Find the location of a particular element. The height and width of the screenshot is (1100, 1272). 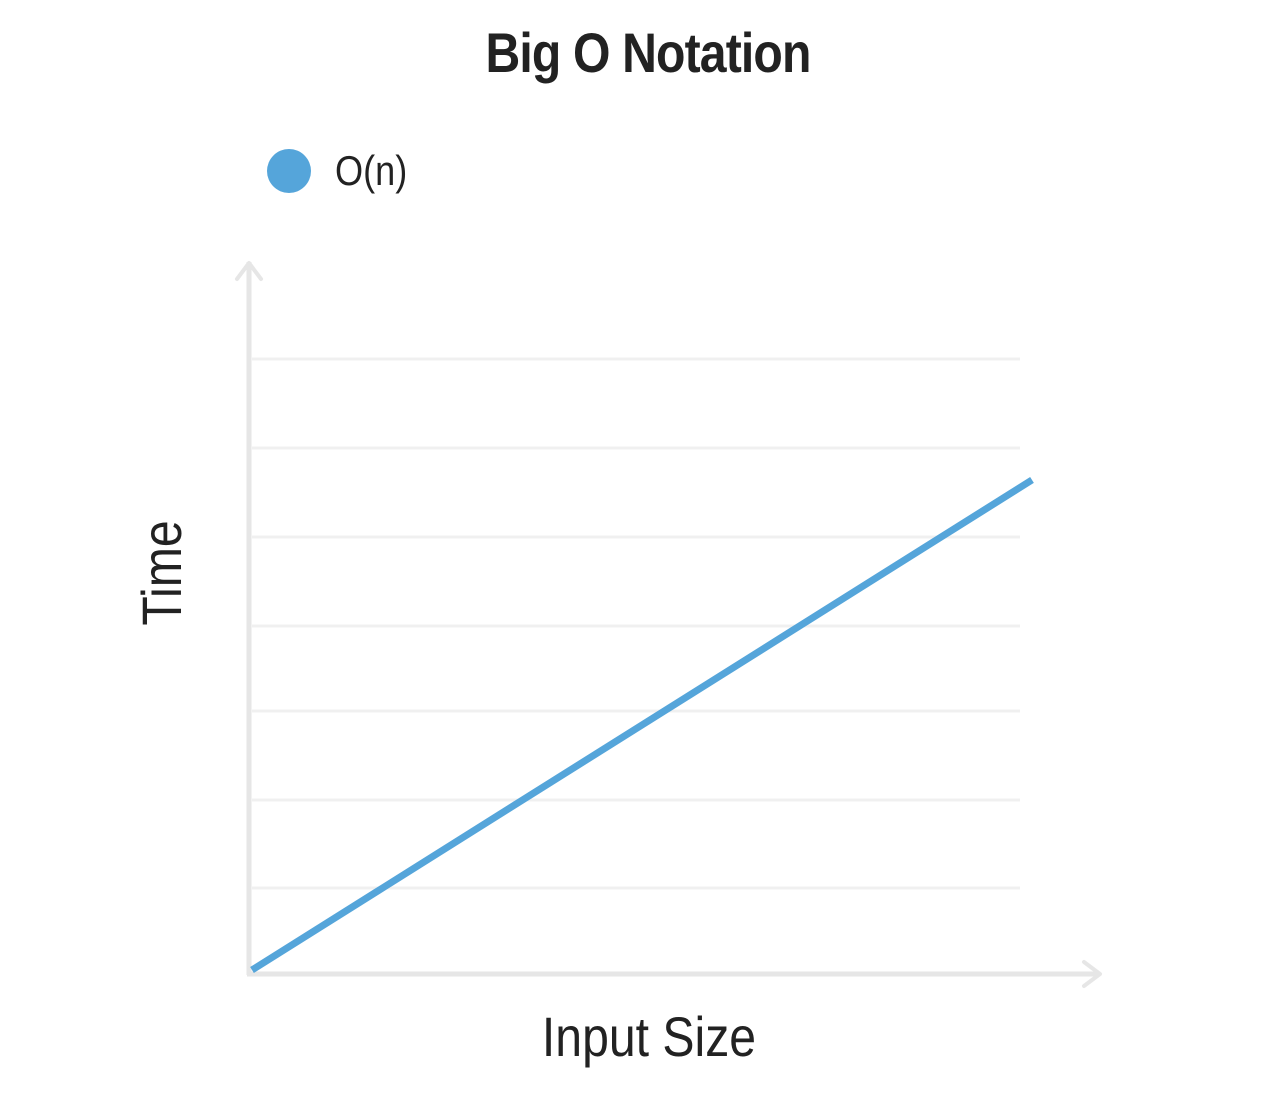

y-axis-label: Time is located at coordinates (161, 573).